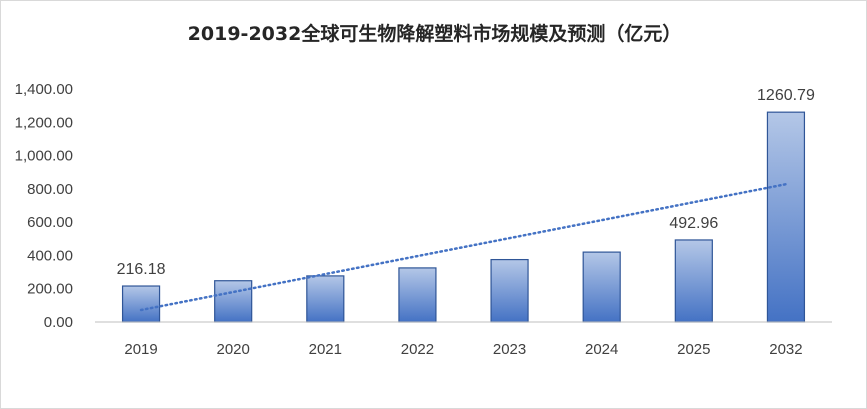  What do you see at coordinates (693, 349) in the screenshot?
I see `x-tick-label: 2025` at bounding box center [693, 349].